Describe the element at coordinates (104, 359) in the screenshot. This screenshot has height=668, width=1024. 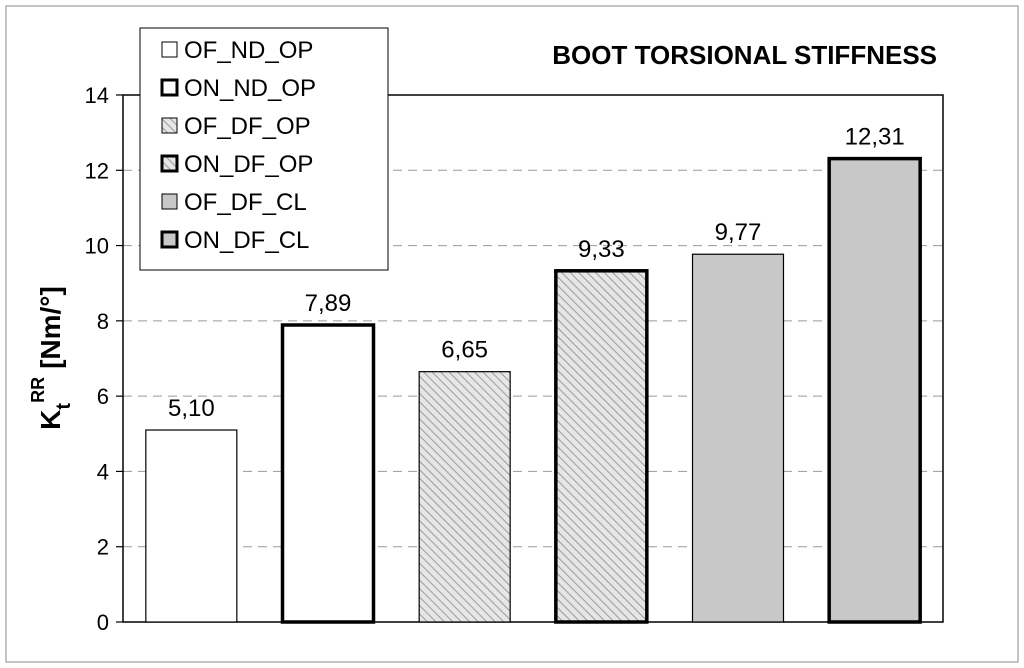
I see `y-axis-ticks: 0 2 4 6 8 10 12 14` at that location.